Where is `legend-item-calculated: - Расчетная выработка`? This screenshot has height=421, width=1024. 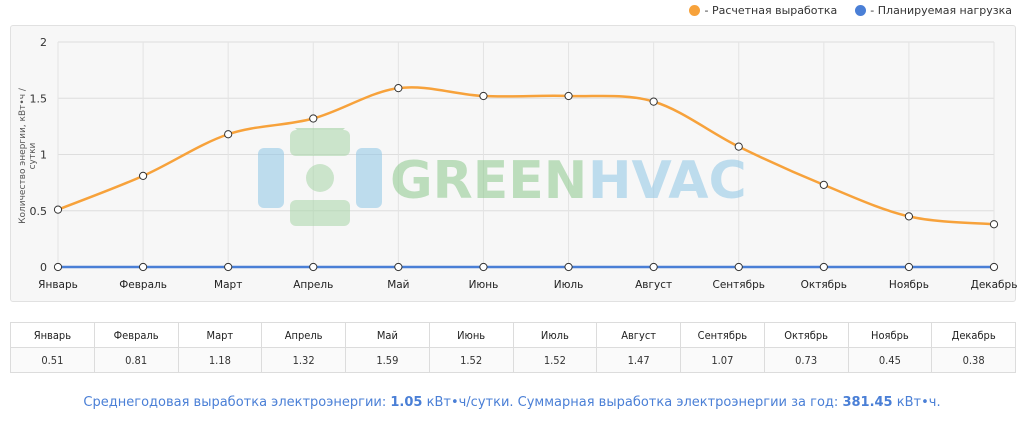
legend-item-calculated: - Расчетная выработка is located at coordinates (763, 10).